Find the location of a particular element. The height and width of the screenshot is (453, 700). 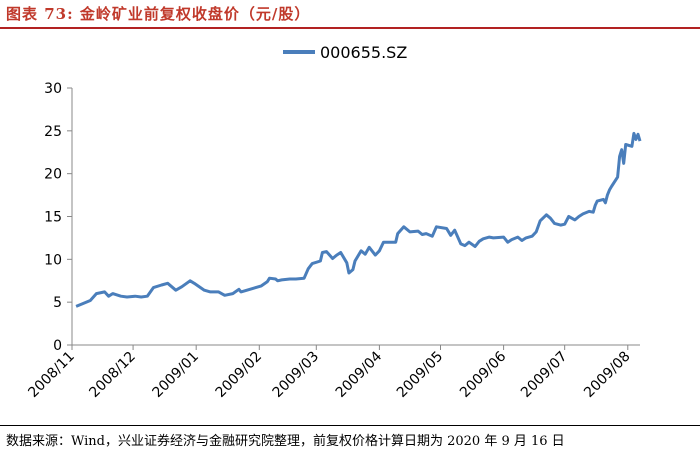

y-tick-label: 25 is located at coordinates (53, 132).